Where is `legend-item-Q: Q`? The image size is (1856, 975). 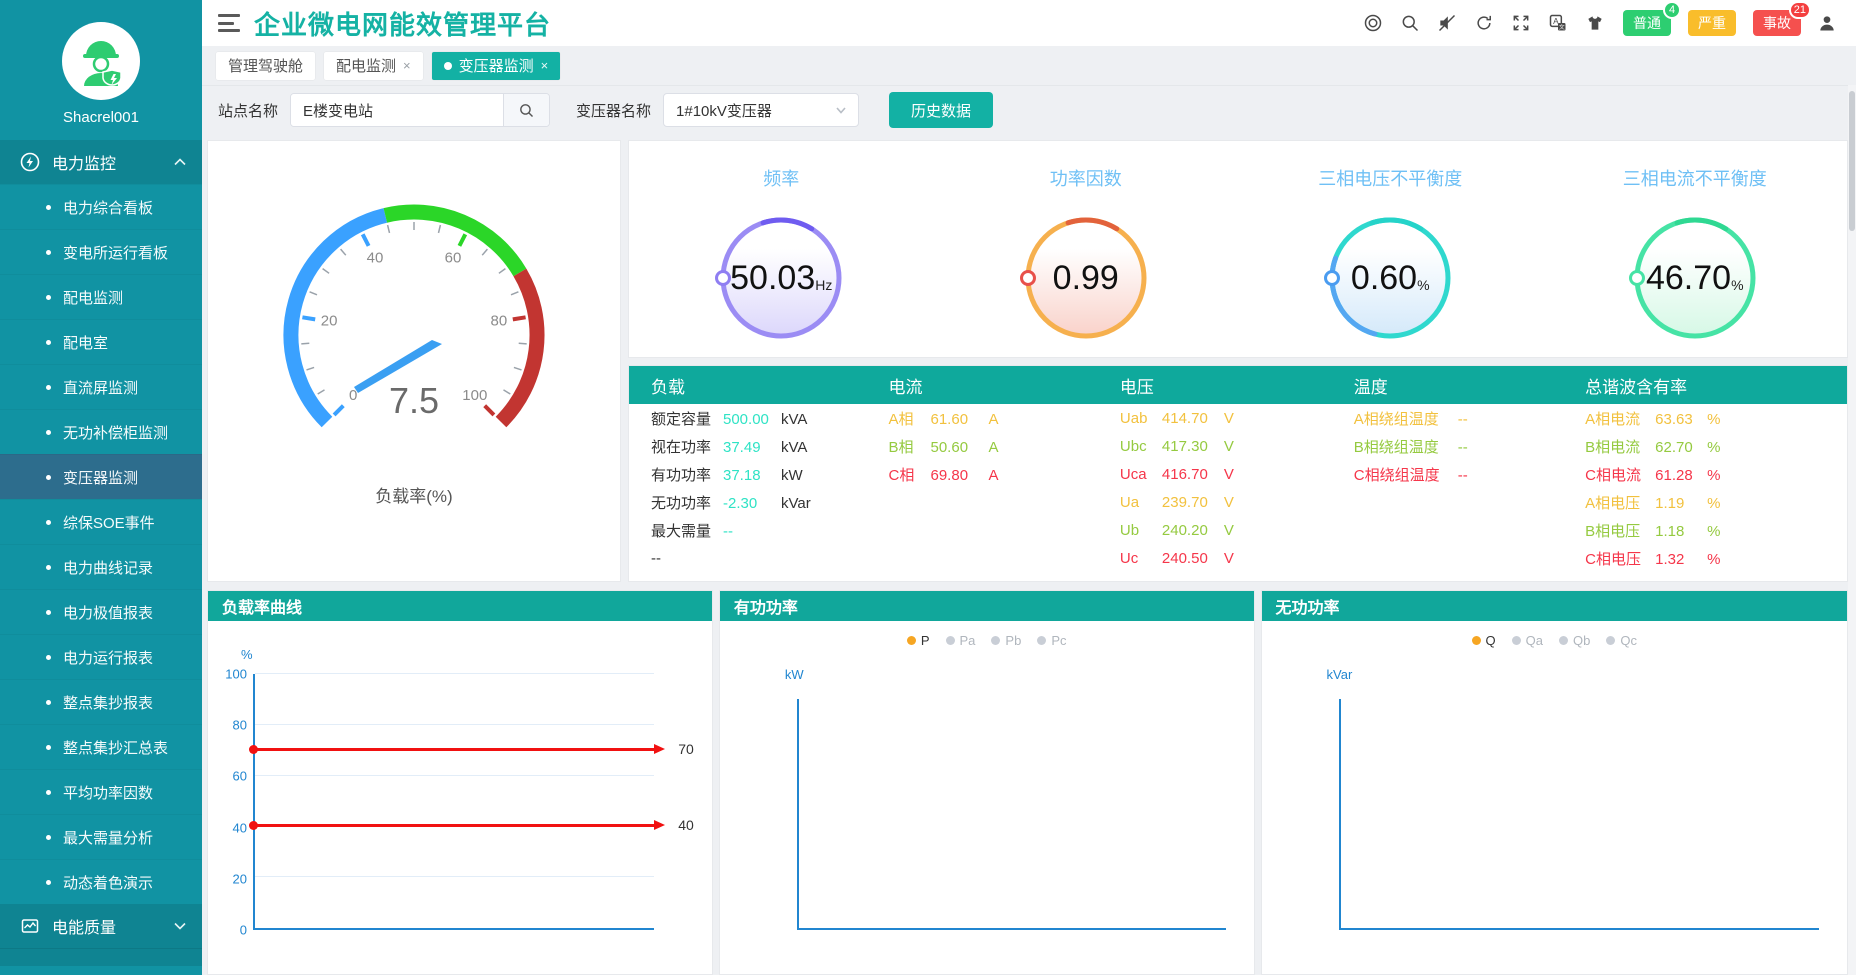
legend-item-Q: Q is located at coordinates (1483, 640).